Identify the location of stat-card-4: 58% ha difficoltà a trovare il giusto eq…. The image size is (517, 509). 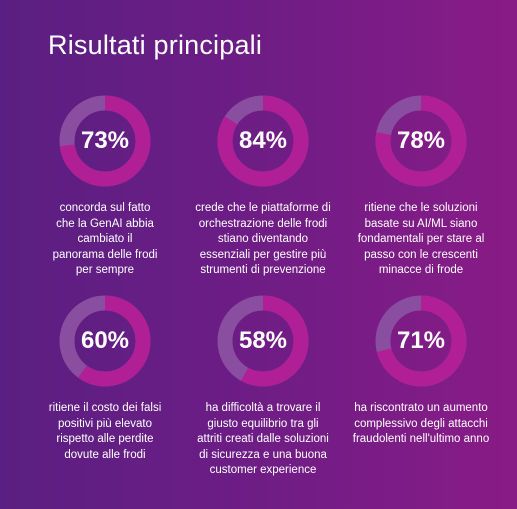
(263, 387).